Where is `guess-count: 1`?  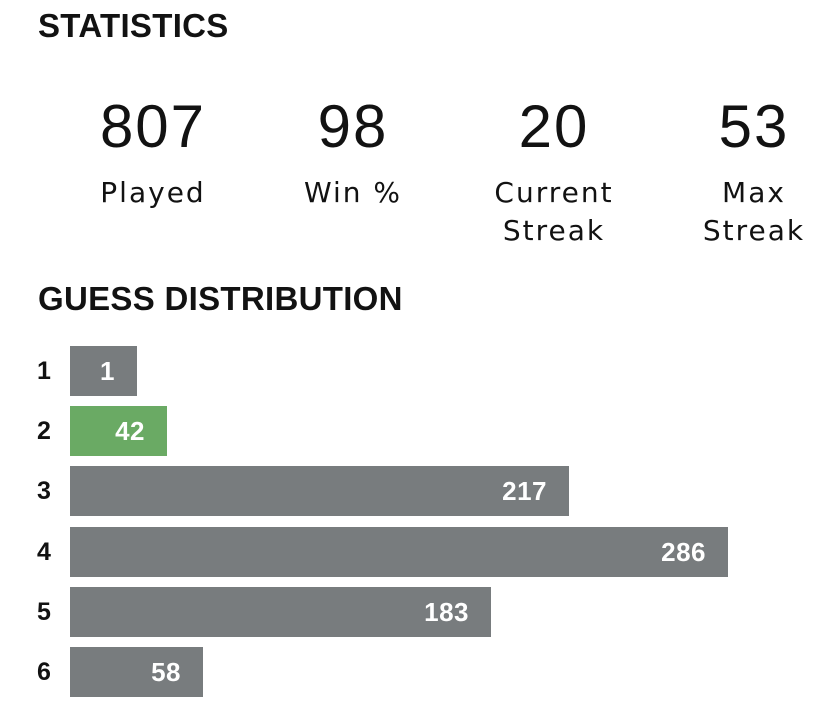 guess-count: 1 is located at coordinates (107, 371).